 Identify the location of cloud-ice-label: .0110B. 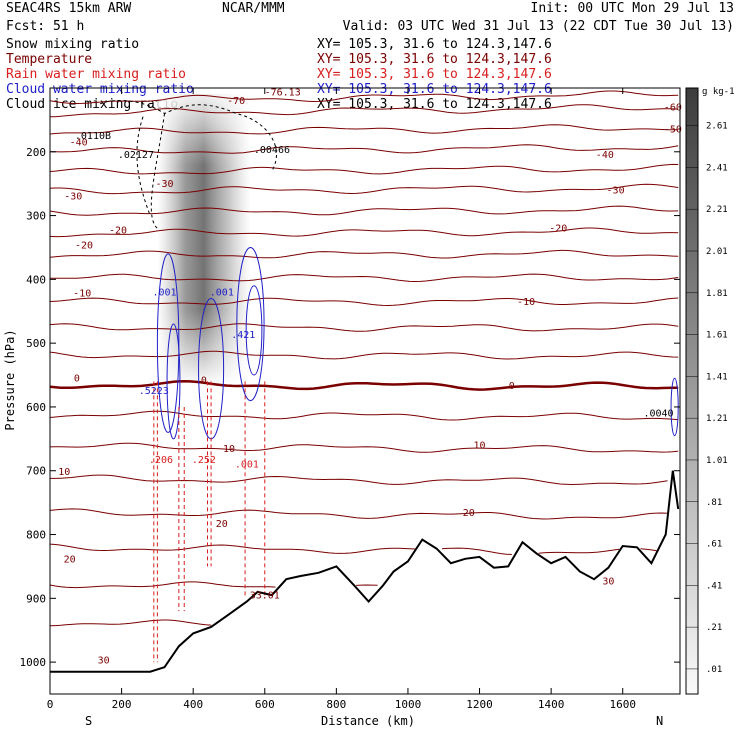
(93, 136).